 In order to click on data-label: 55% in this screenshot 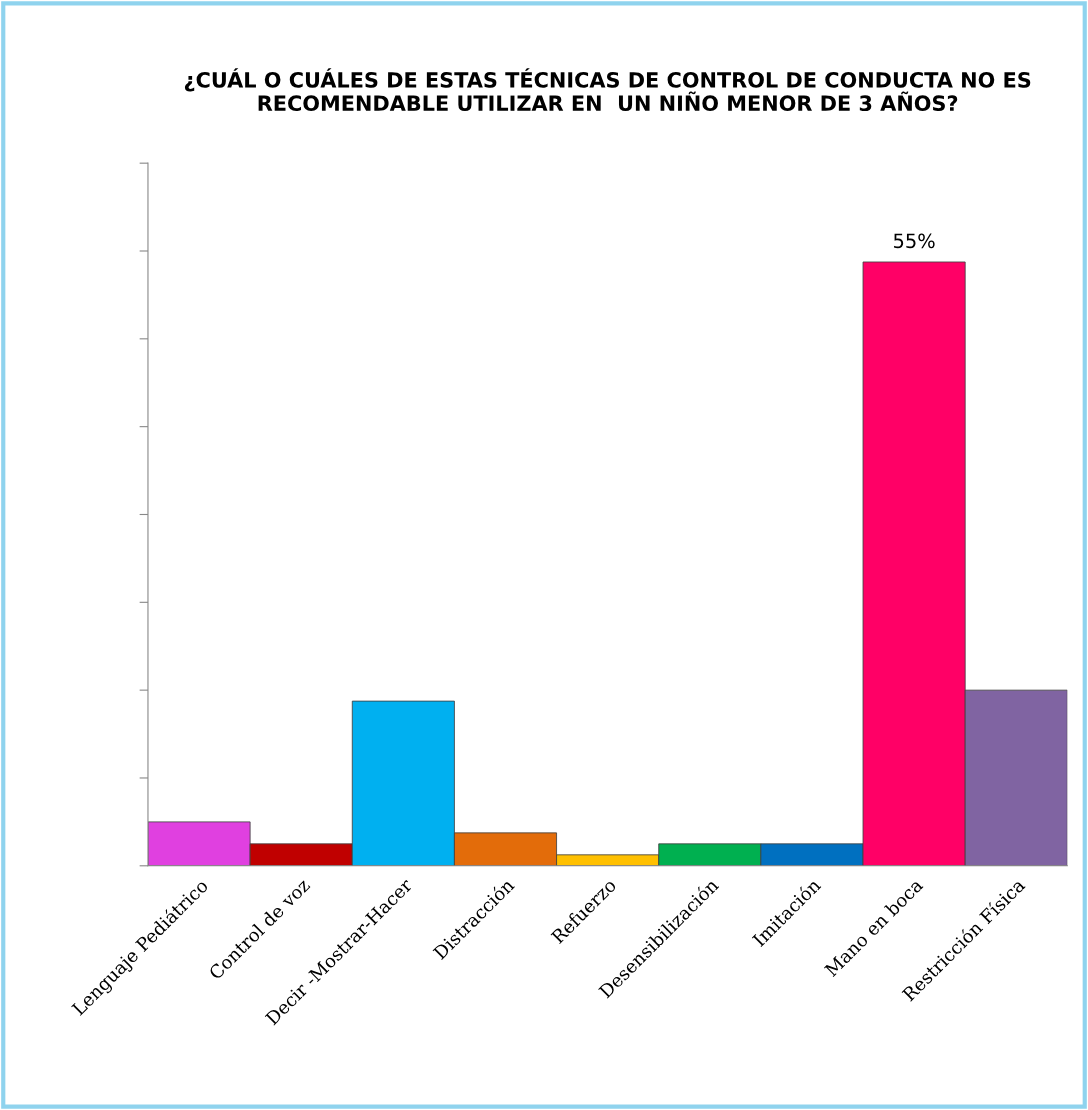, I will do `click(914, 241)`.